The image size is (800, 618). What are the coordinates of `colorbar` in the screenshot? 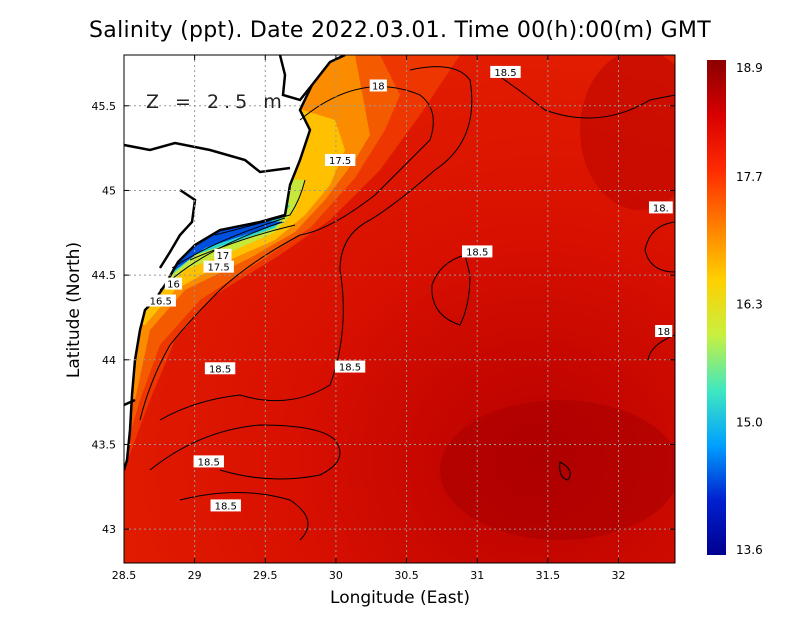 It's located at (716, 307).